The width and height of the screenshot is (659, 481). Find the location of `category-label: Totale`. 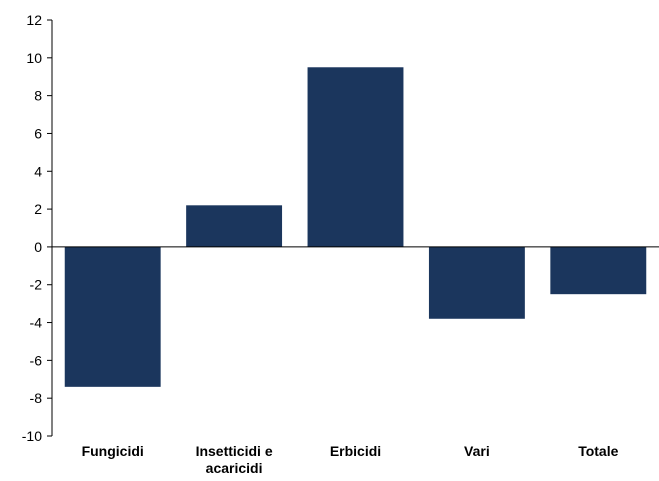

category-label: Totale is located at coordinates (598, 451).